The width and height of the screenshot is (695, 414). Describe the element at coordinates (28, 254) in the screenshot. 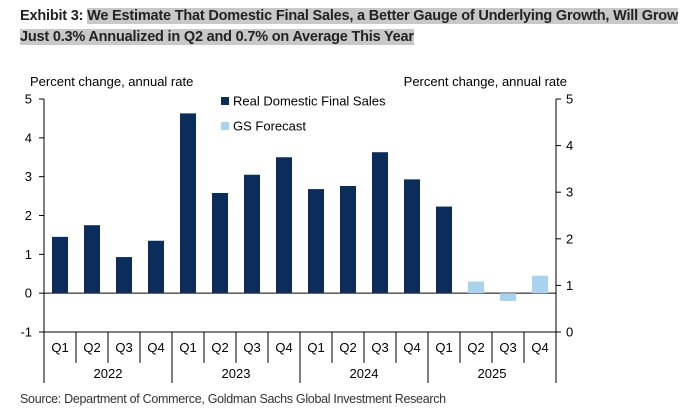

I see `left-tick-label: 1` at that location.